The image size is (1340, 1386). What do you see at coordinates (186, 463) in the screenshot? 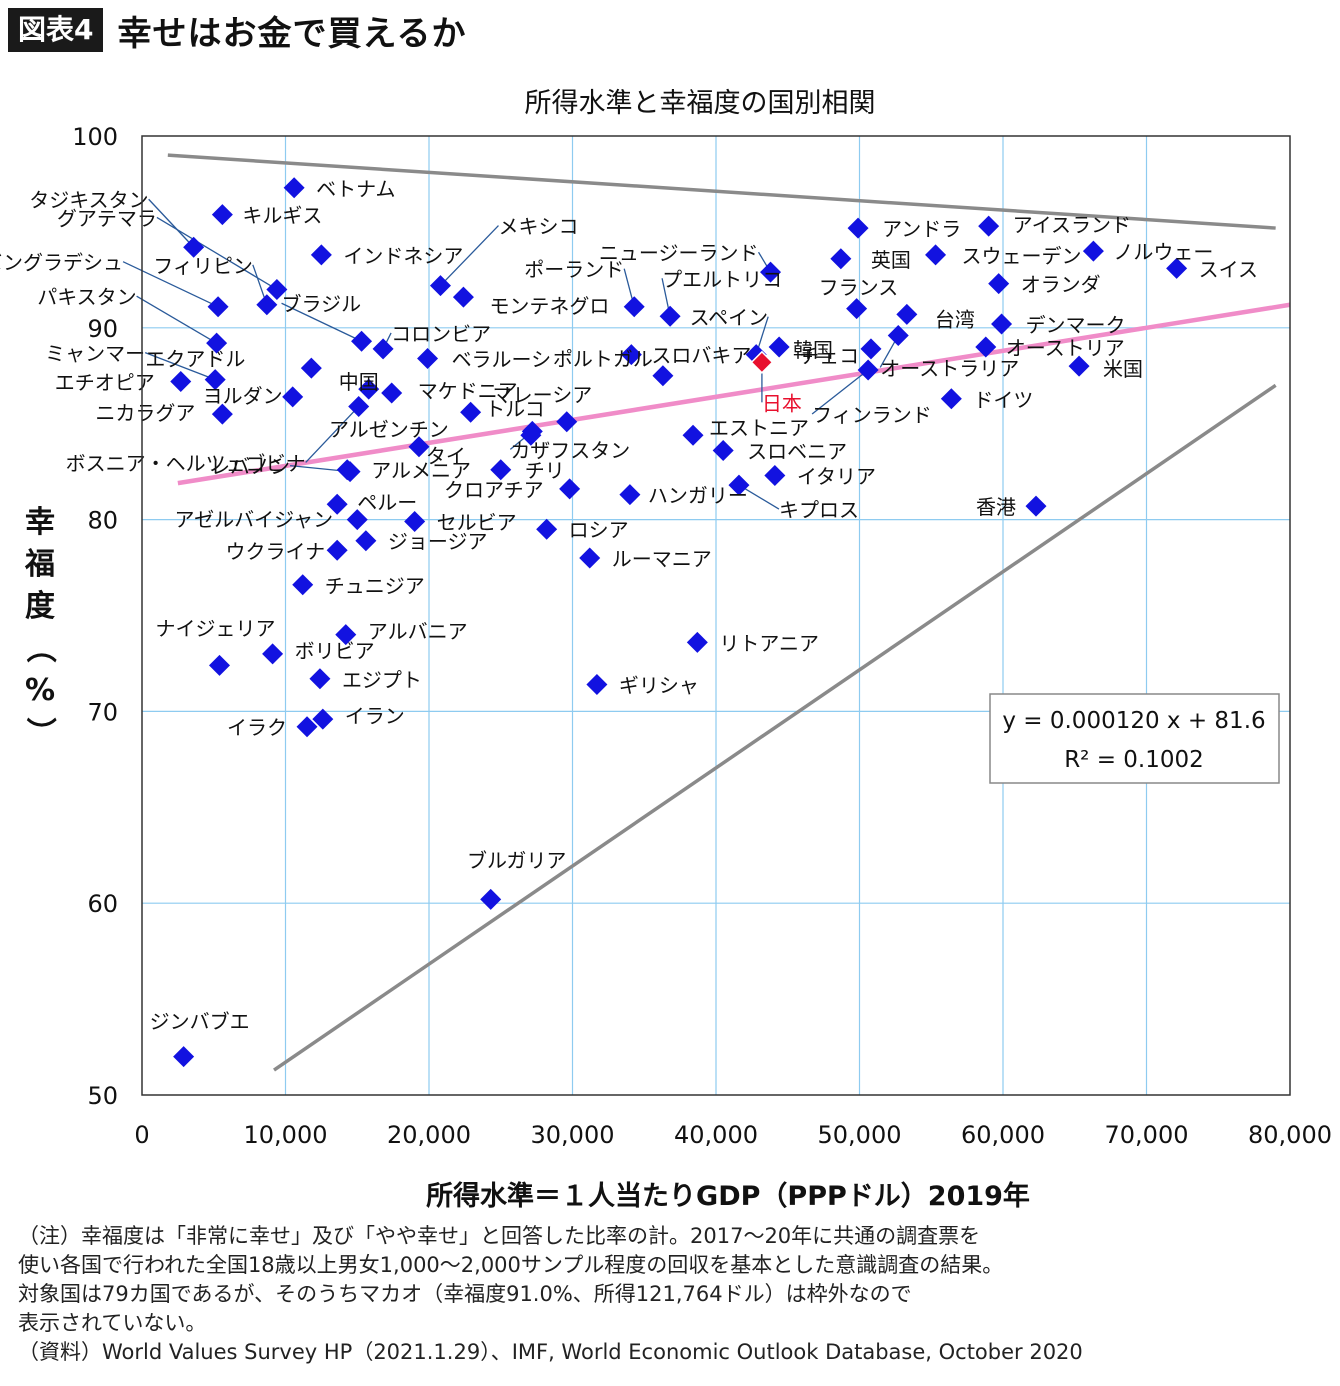
I see `point-label: ボスニア・ヘルツェゴビナ` at bounding box center [186, 463].